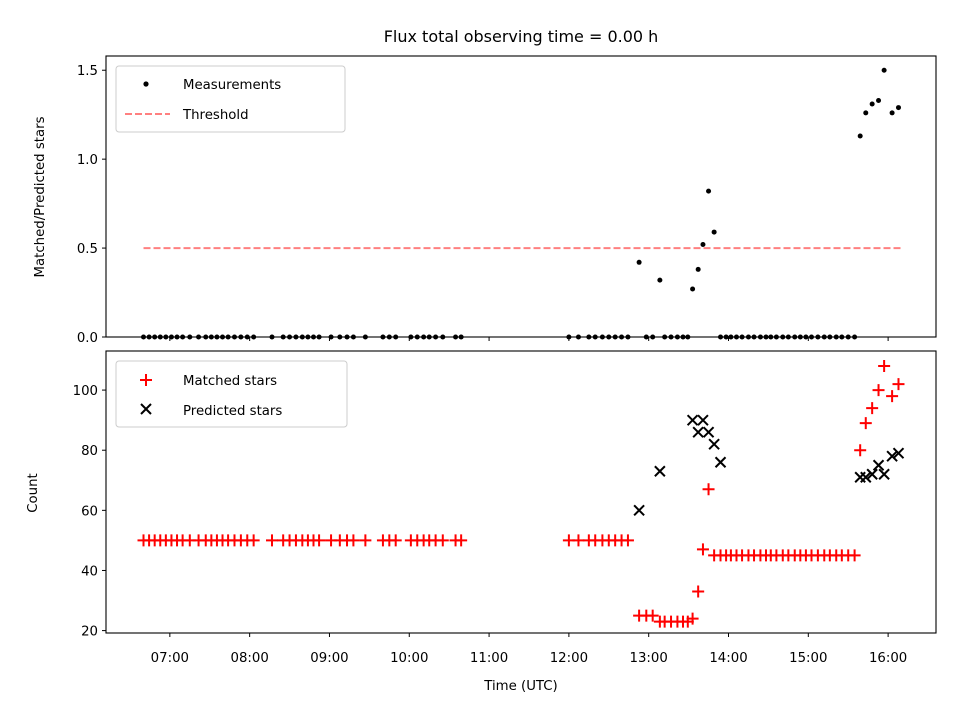 This screenshot has width=960, height=720. Describe the element at coordinates (728, 658) in the screenshot. I see `x-tick-label: 14:00` at that location.